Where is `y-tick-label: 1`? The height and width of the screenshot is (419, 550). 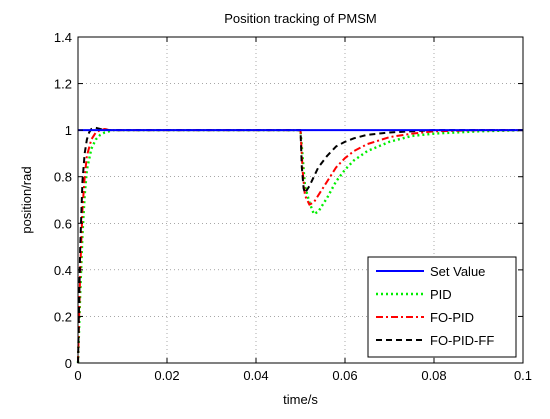 y-tick-label: 1 is located at coordinates (68, 130).